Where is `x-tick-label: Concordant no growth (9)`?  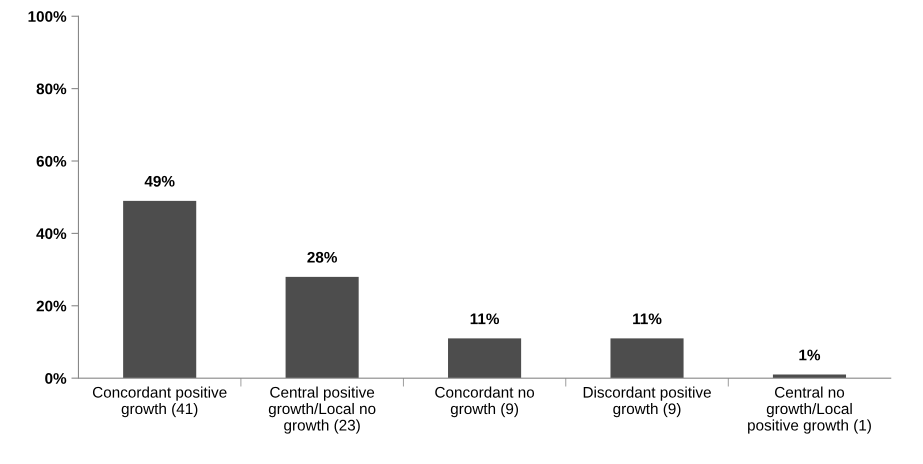 x-tick-label: Concordant no growth (9) is located at coordinates (484, 402).